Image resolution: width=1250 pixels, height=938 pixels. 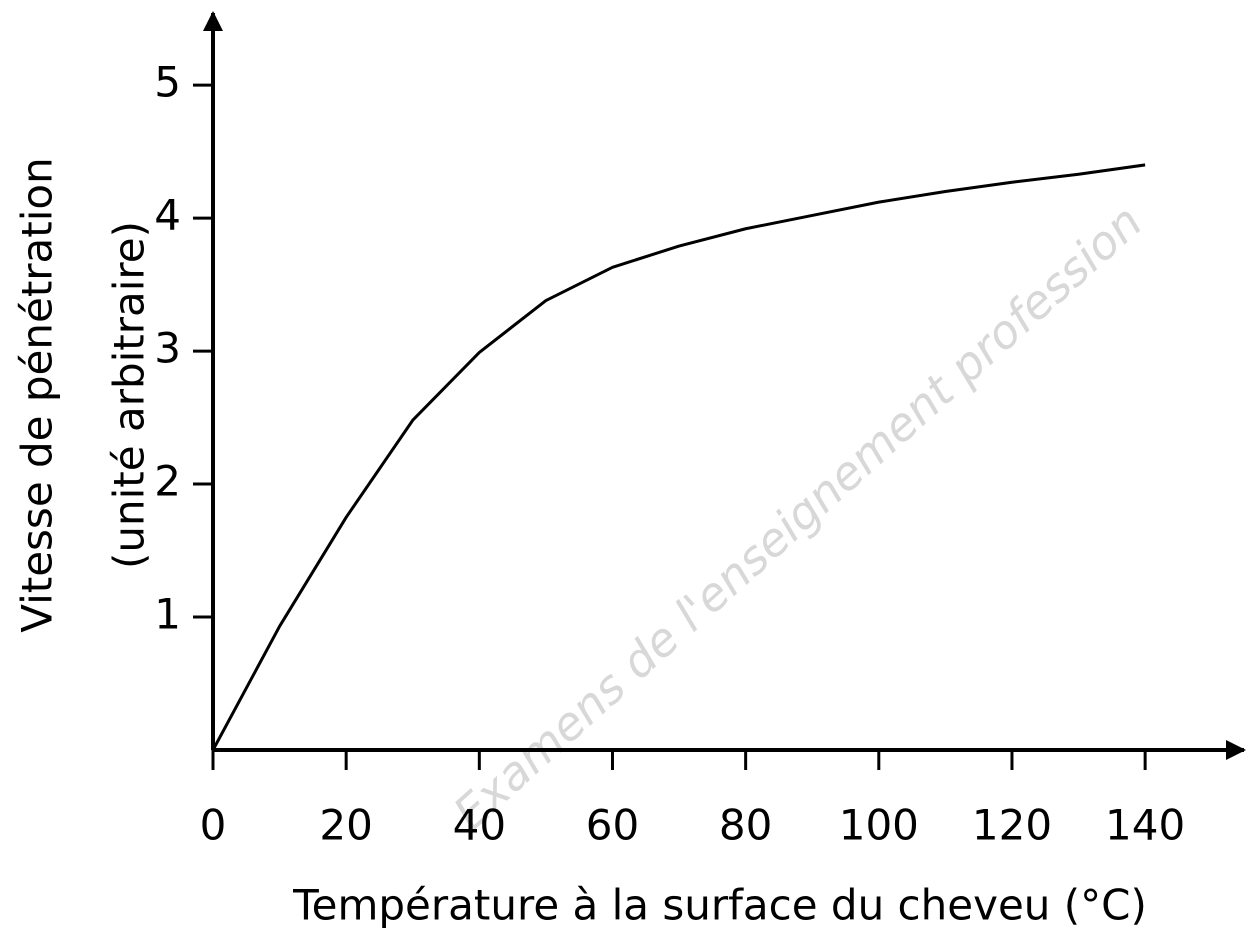 I want to click on x-tick-label: 20, so click(x=345, y=825).